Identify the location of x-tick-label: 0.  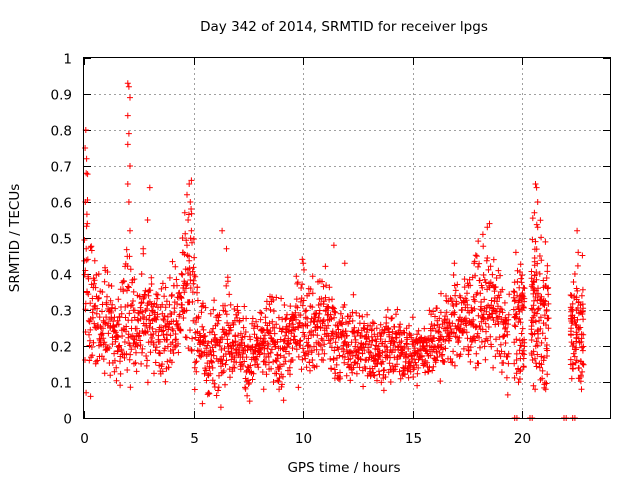
(84, 439).